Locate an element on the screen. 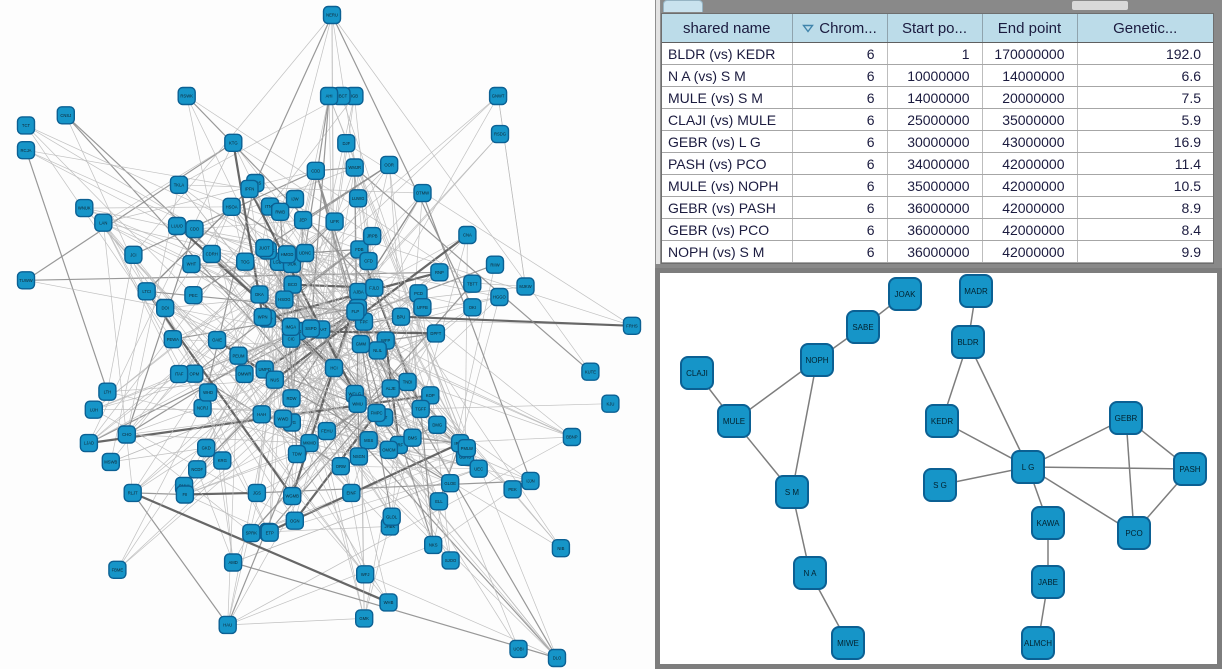  table-cell: MULE (vs) NOPH is located at coordinates (727, 185).